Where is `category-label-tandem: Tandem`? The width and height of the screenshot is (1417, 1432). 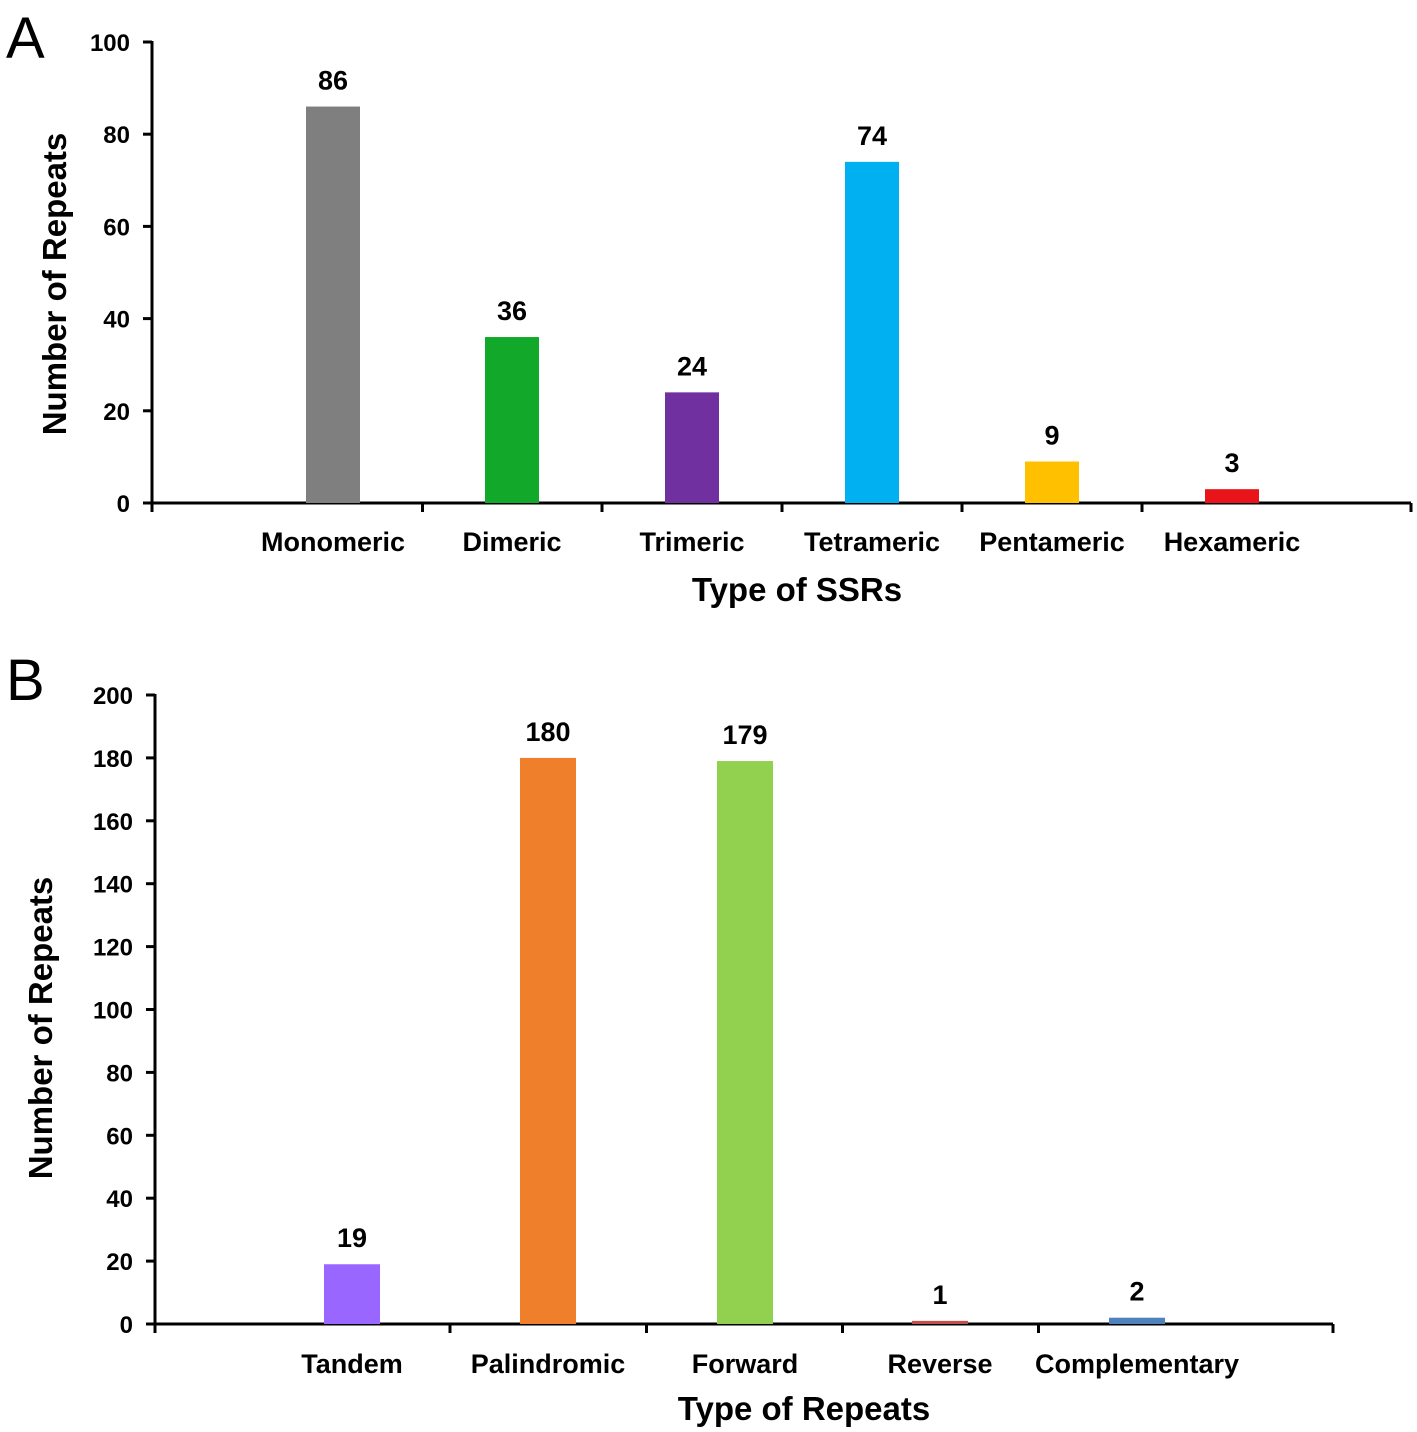 category-label-tandem: Tandem is located at coordinates (352, 1364).